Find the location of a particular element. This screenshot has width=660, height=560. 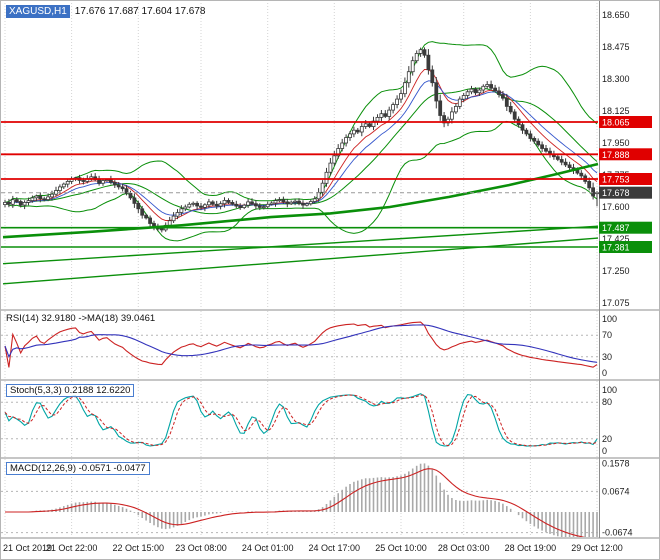

svg-text: 17.487 is located at coordinates (616, 228).